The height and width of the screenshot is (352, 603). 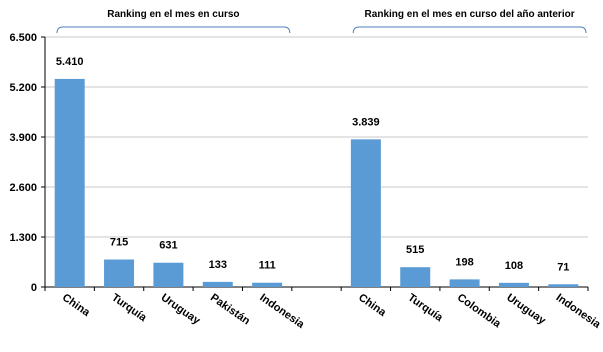 What do you see at coordinates (23, 238) in the screenshot?
I see `y-tick-label: 1.300` at bounding box center [23, 238].